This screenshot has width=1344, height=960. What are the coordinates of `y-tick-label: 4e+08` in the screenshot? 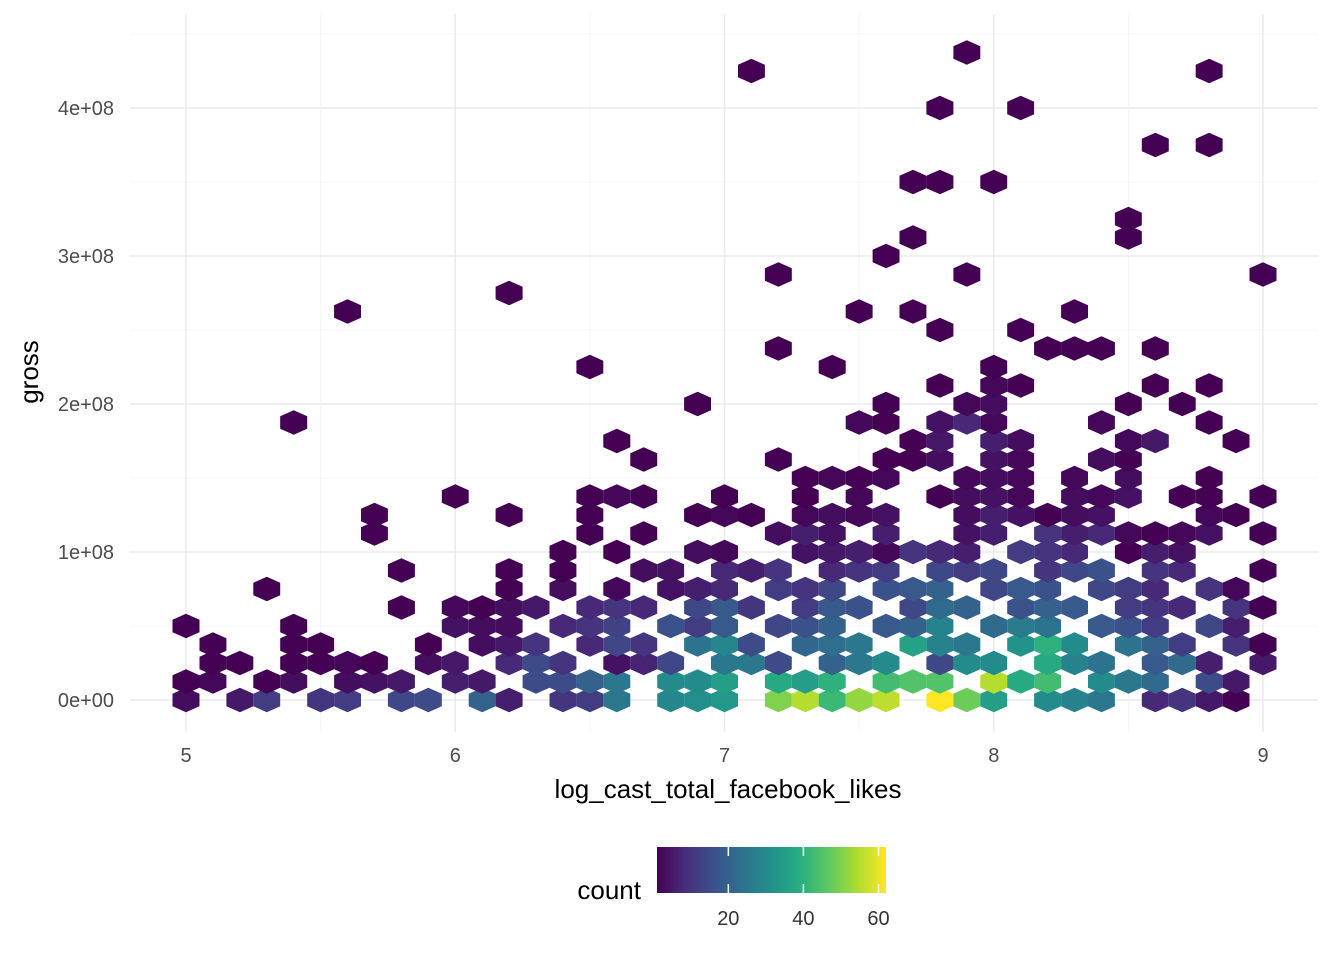 It's located at (86, 109).